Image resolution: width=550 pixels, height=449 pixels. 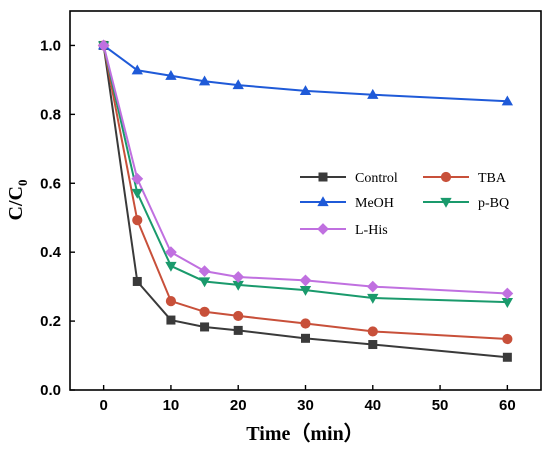 What do you see at coordinates (50, 45) in the screenshot?
I see `y-tick-label: 1.0` at bounding box center [50, 45].